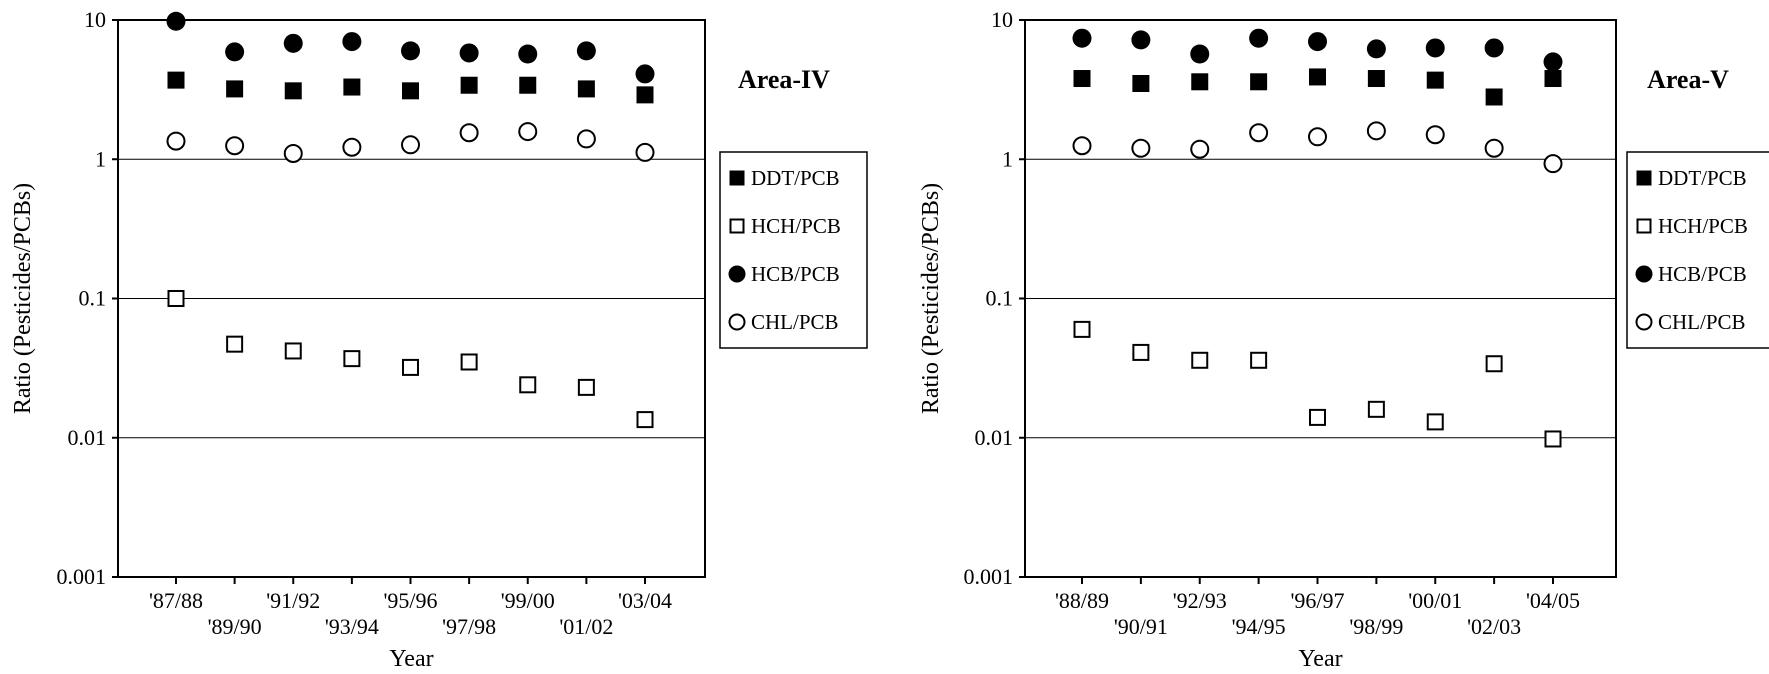  I want to click on panel-title: Area-V, so click(1688, 79).